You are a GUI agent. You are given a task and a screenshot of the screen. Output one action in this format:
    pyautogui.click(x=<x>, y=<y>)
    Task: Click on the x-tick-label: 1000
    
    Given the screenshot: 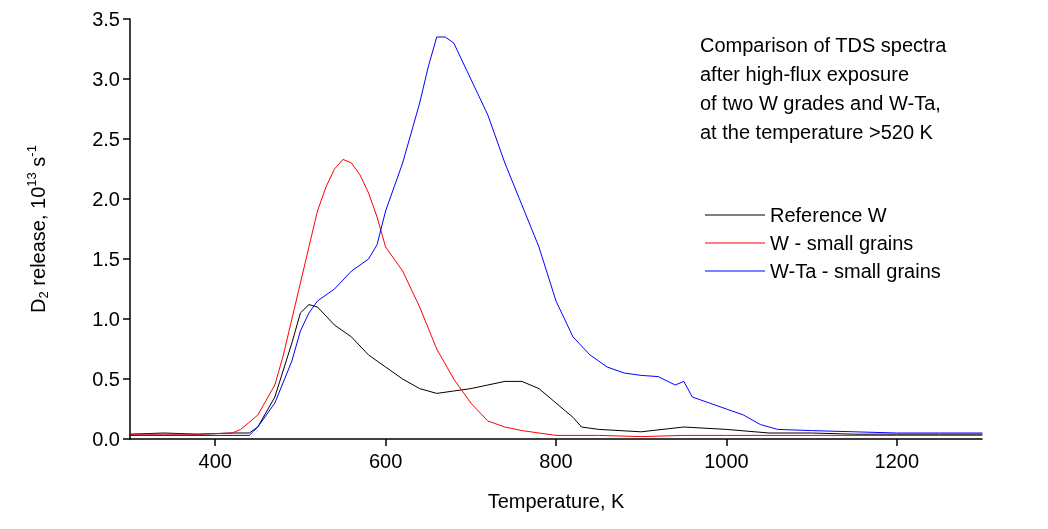 What is the action you would take?
    pyautogui.click(x=726, y=461)
    